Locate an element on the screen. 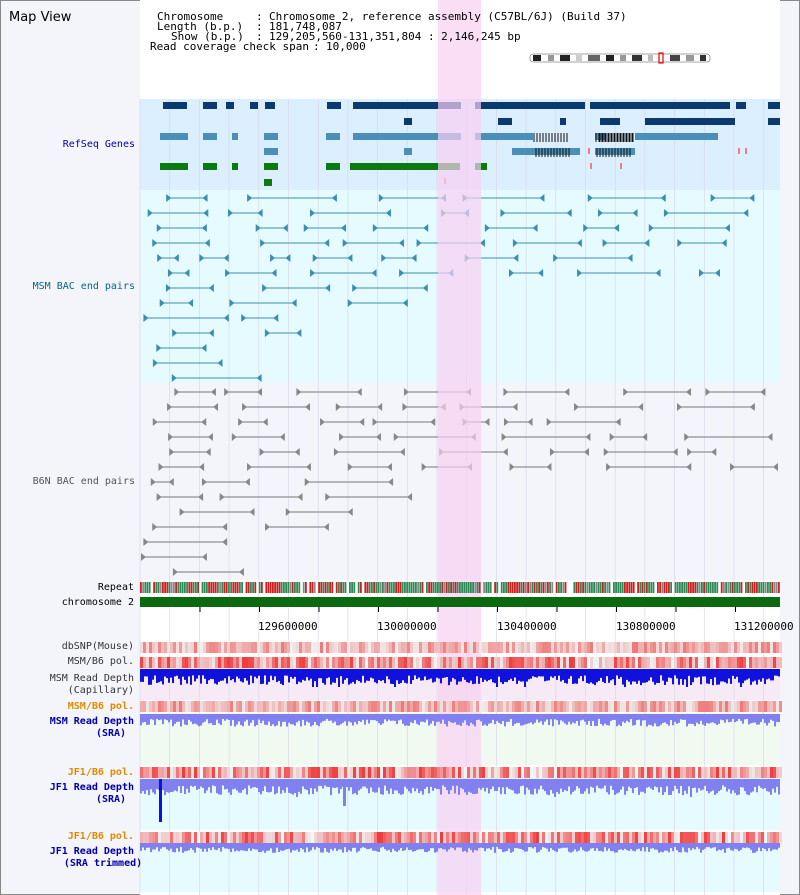 The height and width of the screenshot is (895, 800). track-label-refseq: RefSeq Genes is located at coordinates (98, 144).